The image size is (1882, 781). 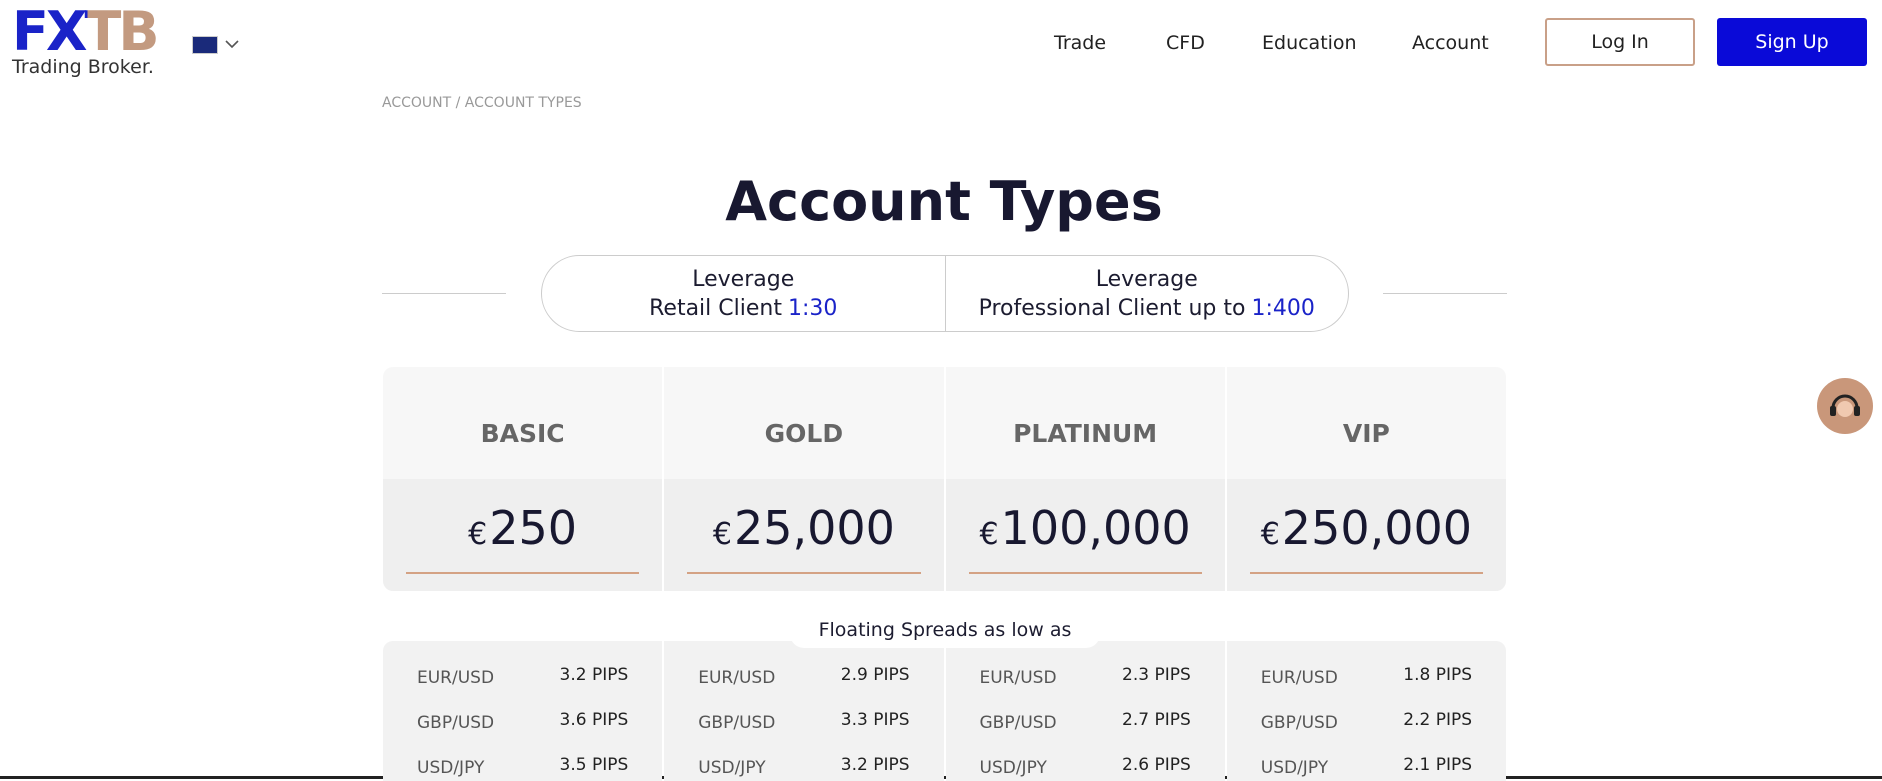 I want to click on support-chat-button, so click(x=1845, y=406).